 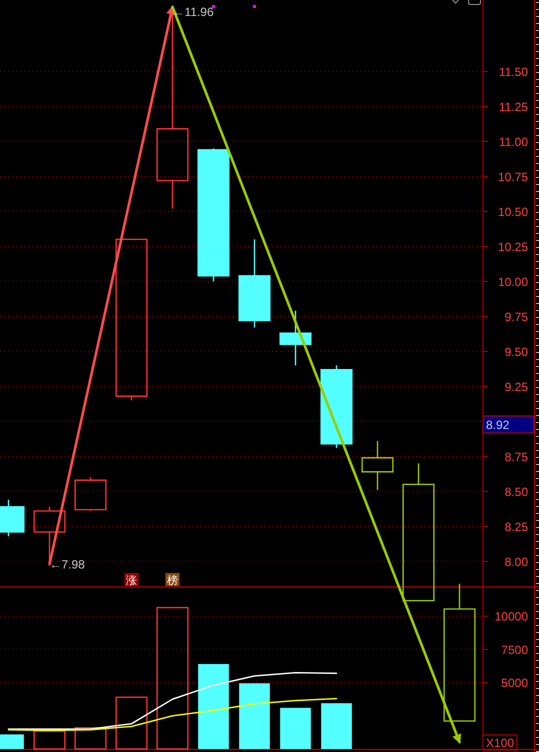 What do you see at coordinates (511, 617) in the screenshot?
I see `y-tick-label: 10000` at bounding box center [511, 617].